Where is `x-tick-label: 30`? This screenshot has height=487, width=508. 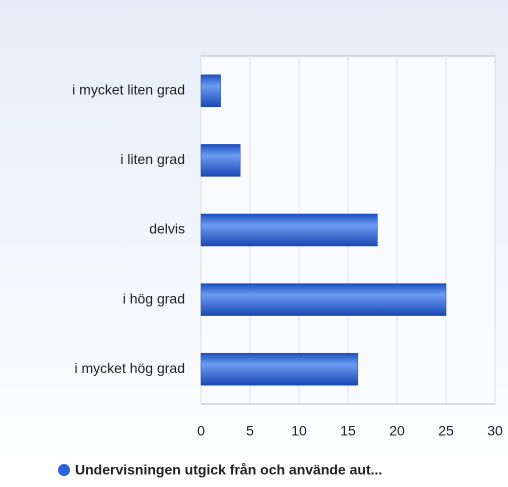 x-tick-label: 30 is located at coordinates (495, 431).